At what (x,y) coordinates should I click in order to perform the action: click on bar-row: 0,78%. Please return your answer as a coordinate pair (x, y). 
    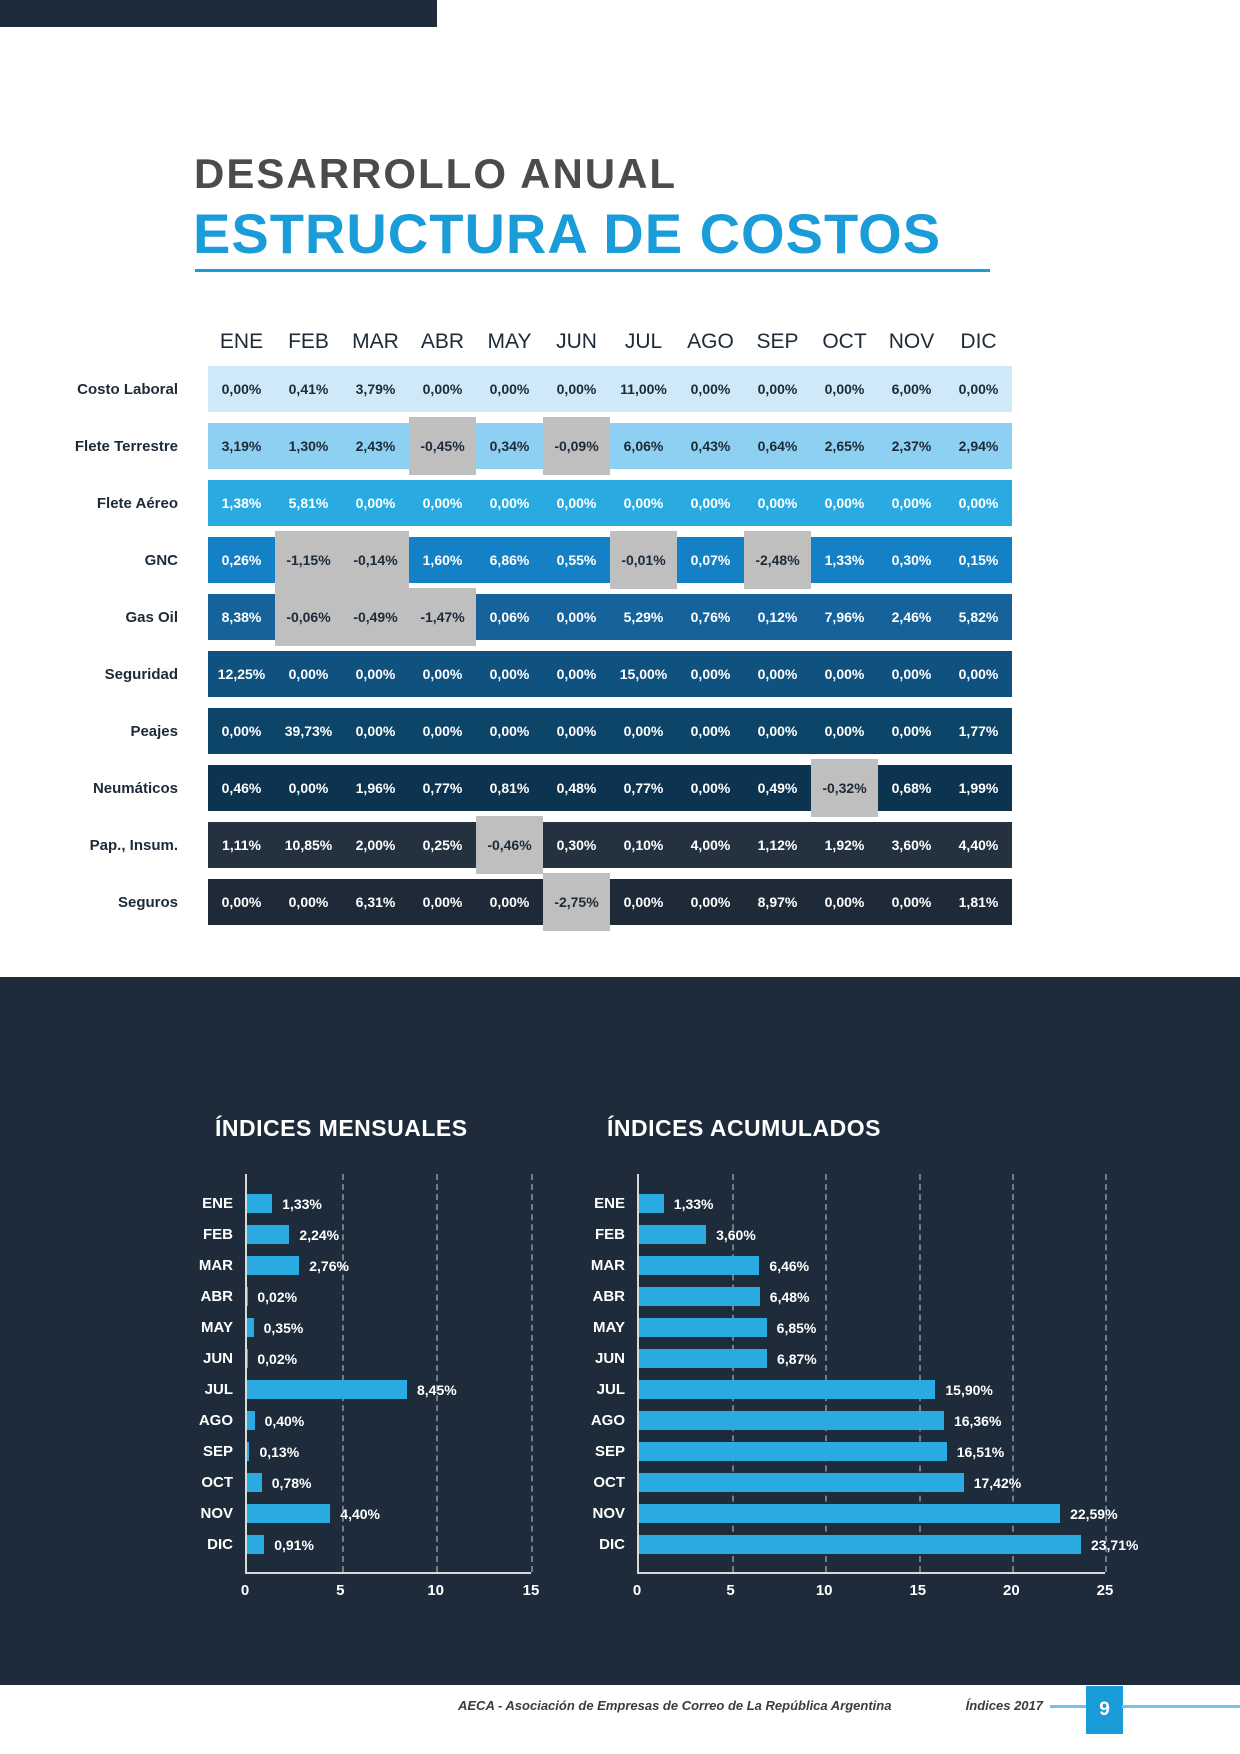
    Looking at the image, I should click on (389, 1482).